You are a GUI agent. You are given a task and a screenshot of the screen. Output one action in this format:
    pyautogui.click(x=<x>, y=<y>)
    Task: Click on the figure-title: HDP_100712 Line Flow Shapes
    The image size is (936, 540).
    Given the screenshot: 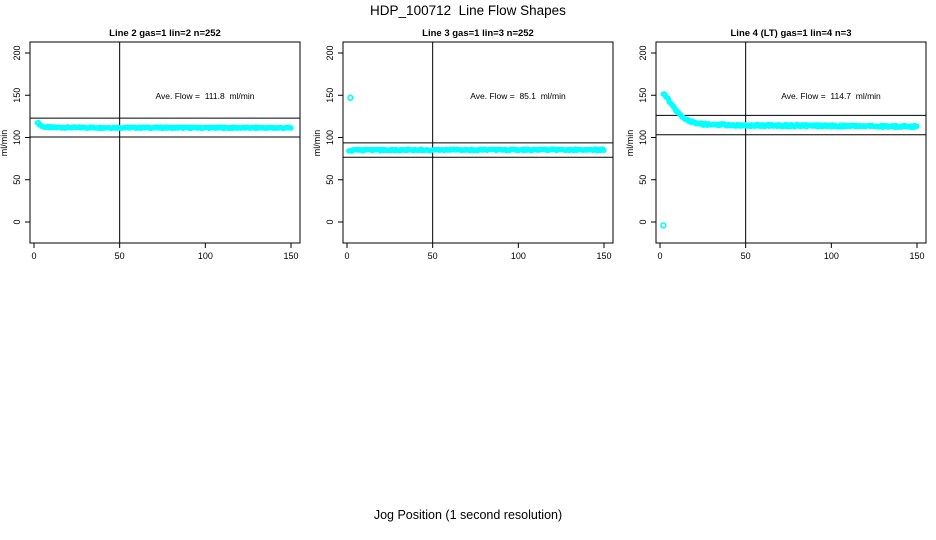 What is the action you would take?
    pyautogui.click(x=468, y=10)
    